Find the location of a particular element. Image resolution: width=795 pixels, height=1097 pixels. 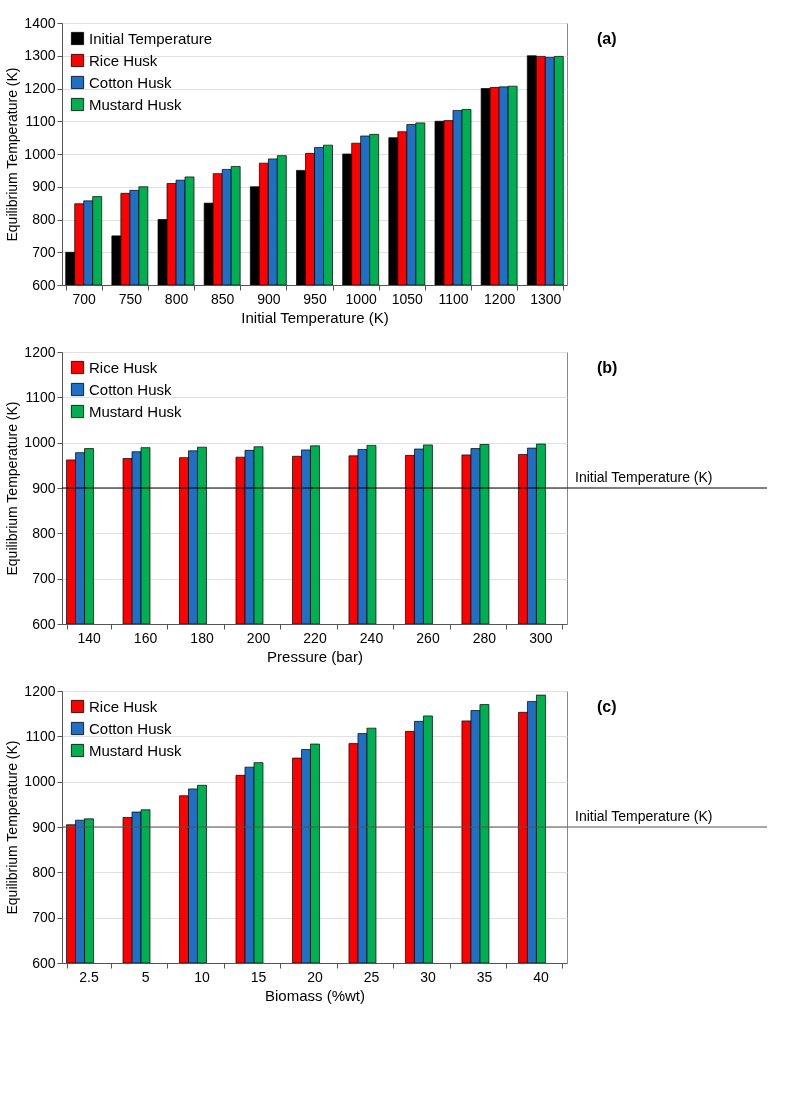

x-tick-label: 200 is located at coordinates (258, 637).